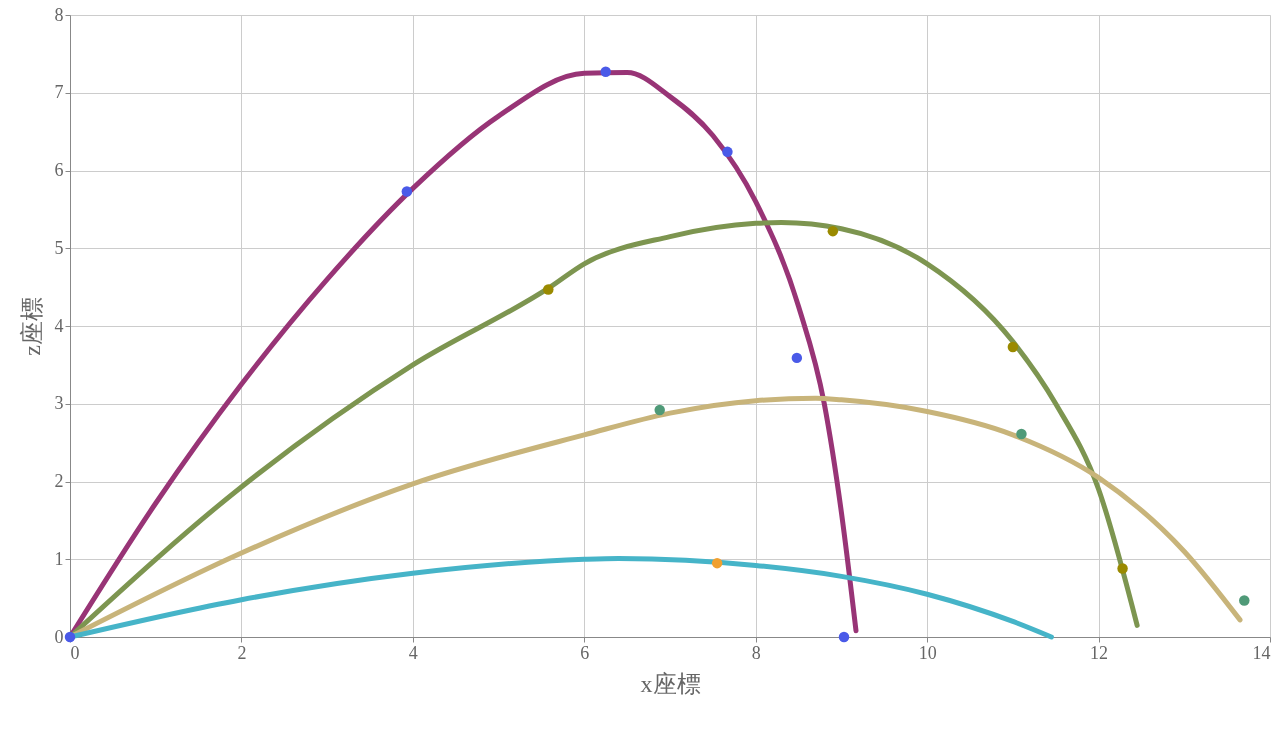 The image size is (1283, 735). Describe the element at coordinates (59, 247) in the screenshot. I see `y-tick-label: 5` at that location.